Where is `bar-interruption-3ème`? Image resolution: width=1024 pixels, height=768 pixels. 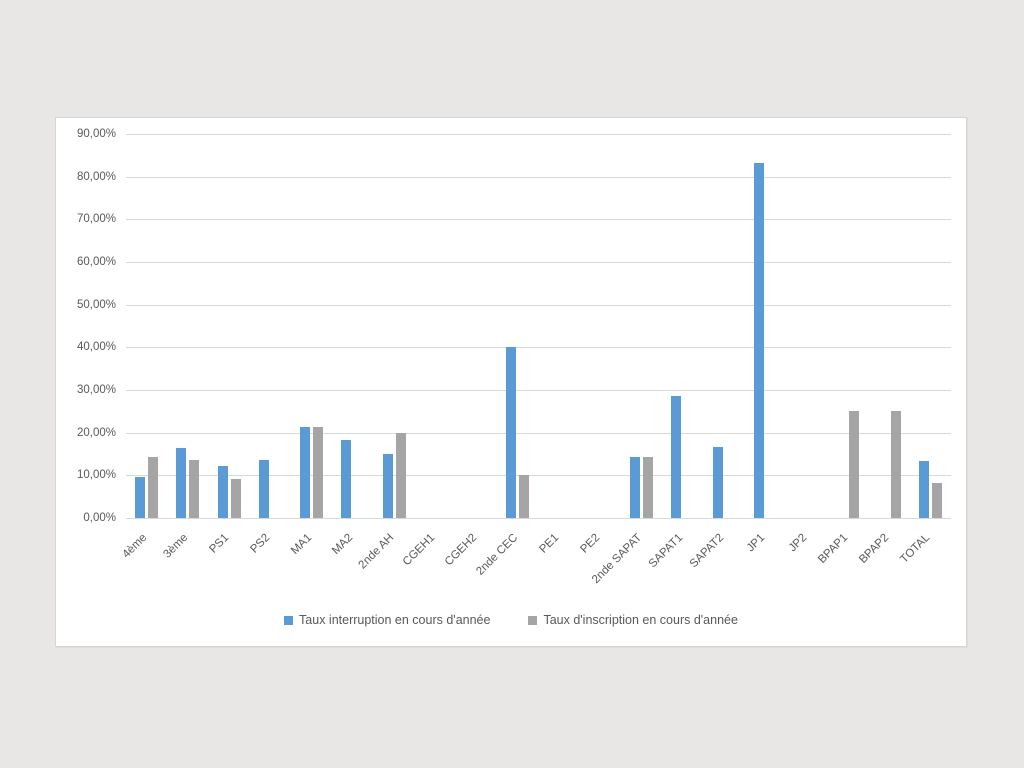
bar-interruption-3ème is located at coordinates (181, 483).